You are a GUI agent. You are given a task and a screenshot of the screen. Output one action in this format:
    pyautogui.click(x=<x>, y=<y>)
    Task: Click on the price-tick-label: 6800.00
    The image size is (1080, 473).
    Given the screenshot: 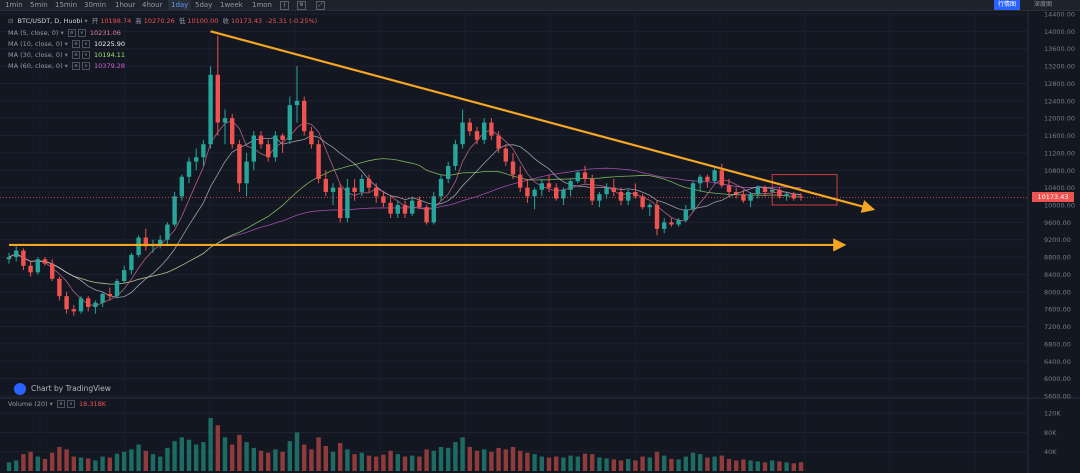 What is the action you would take?
    pyautogui.click(x=1057, y=344)
    